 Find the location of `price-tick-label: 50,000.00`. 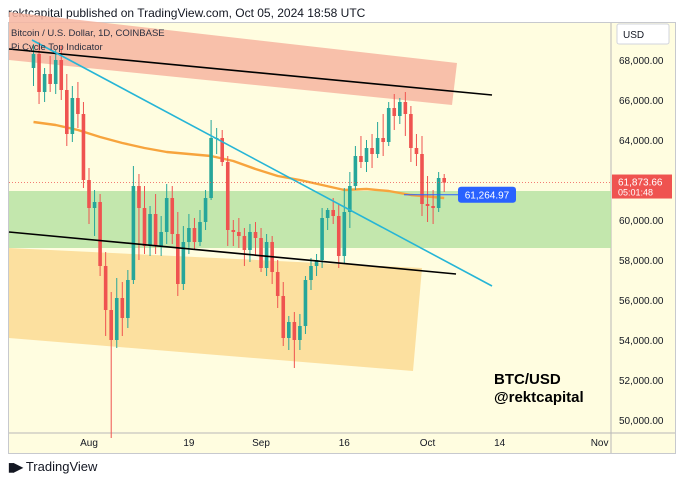

price-tick-label: 50,000.00 is located at coordinates (641, 421).